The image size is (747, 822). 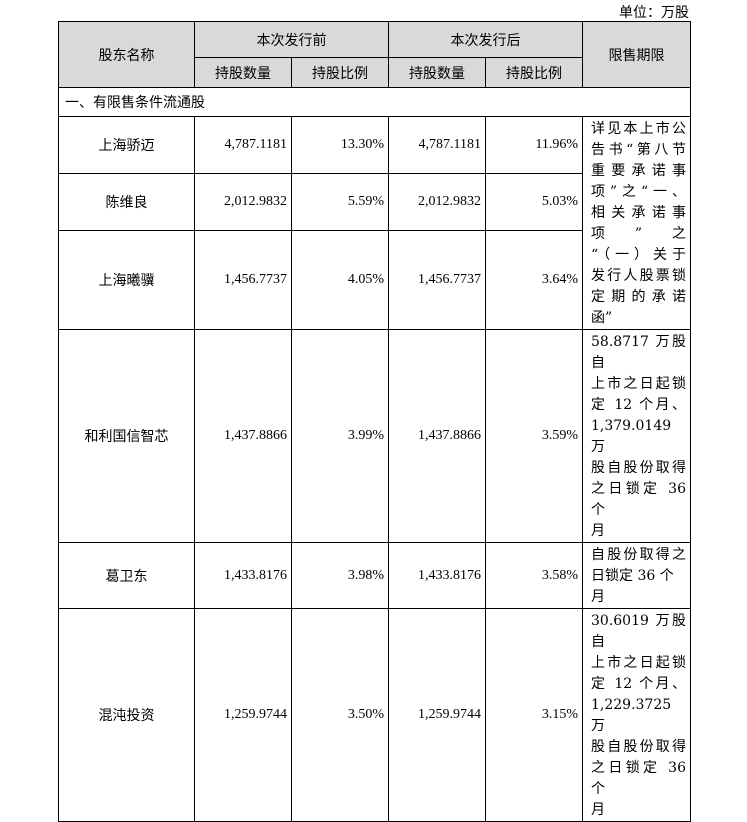 What do you see at coordinates (126, 280) in the screenshot?
I see `shareholder-name: 上海曦骥` at bounding box center [126, 280].